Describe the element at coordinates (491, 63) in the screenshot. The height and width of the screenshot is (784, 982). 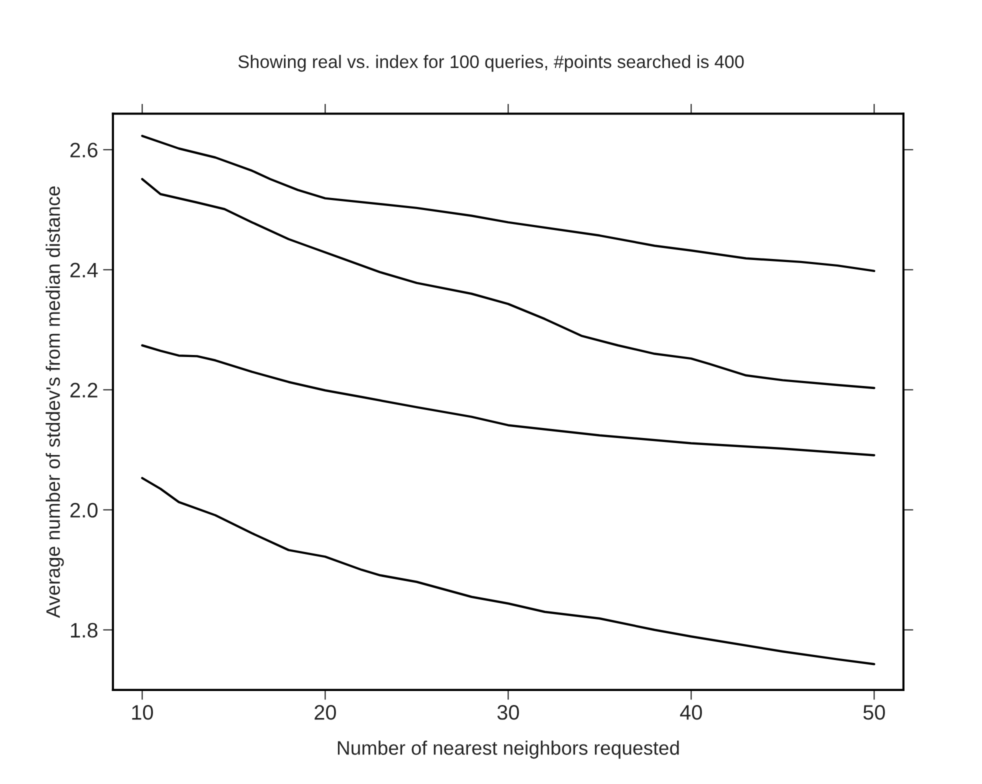
I see `chart-title: Showing real vs. index for 100 queries, #points searched is 400` at that location.